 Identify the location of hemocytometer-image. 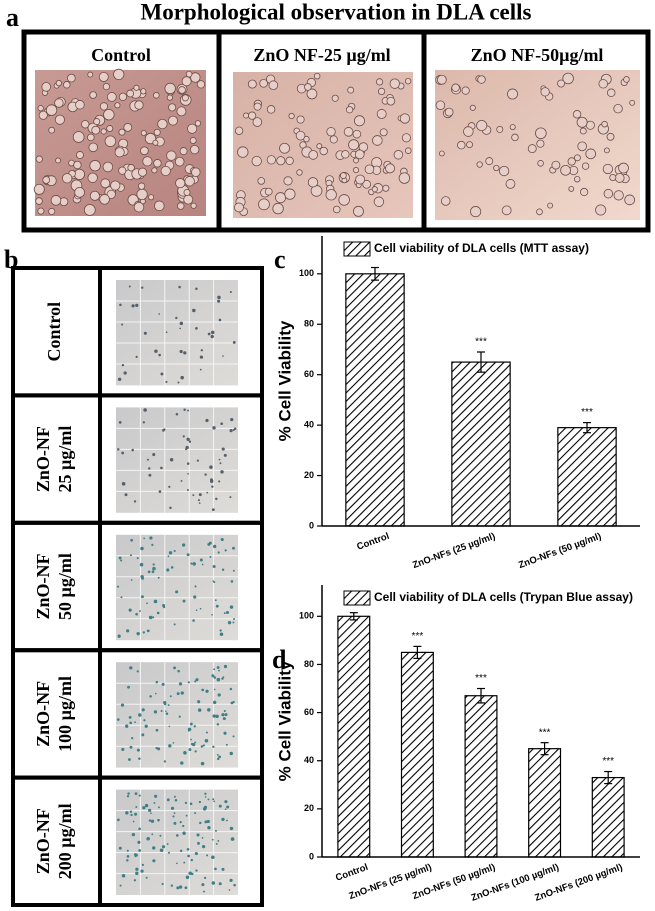
(177, 460).